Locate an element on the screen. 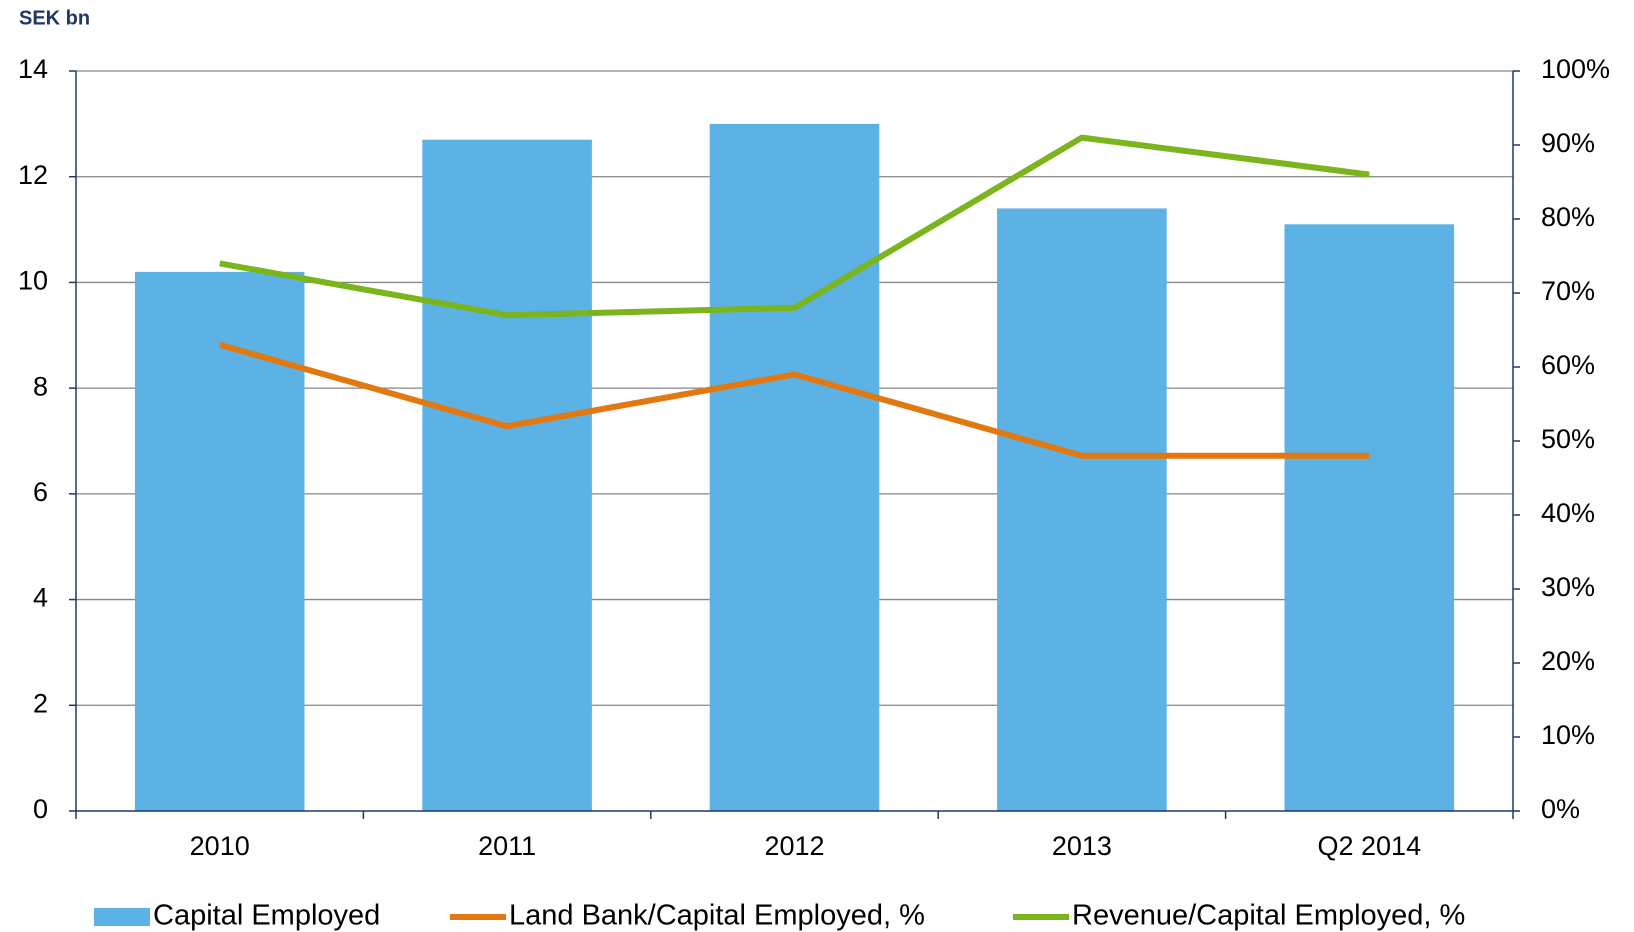 This screenshot has width=1634, height=932. y2-tick-label: 90% is located at coordinates (1568, 143).